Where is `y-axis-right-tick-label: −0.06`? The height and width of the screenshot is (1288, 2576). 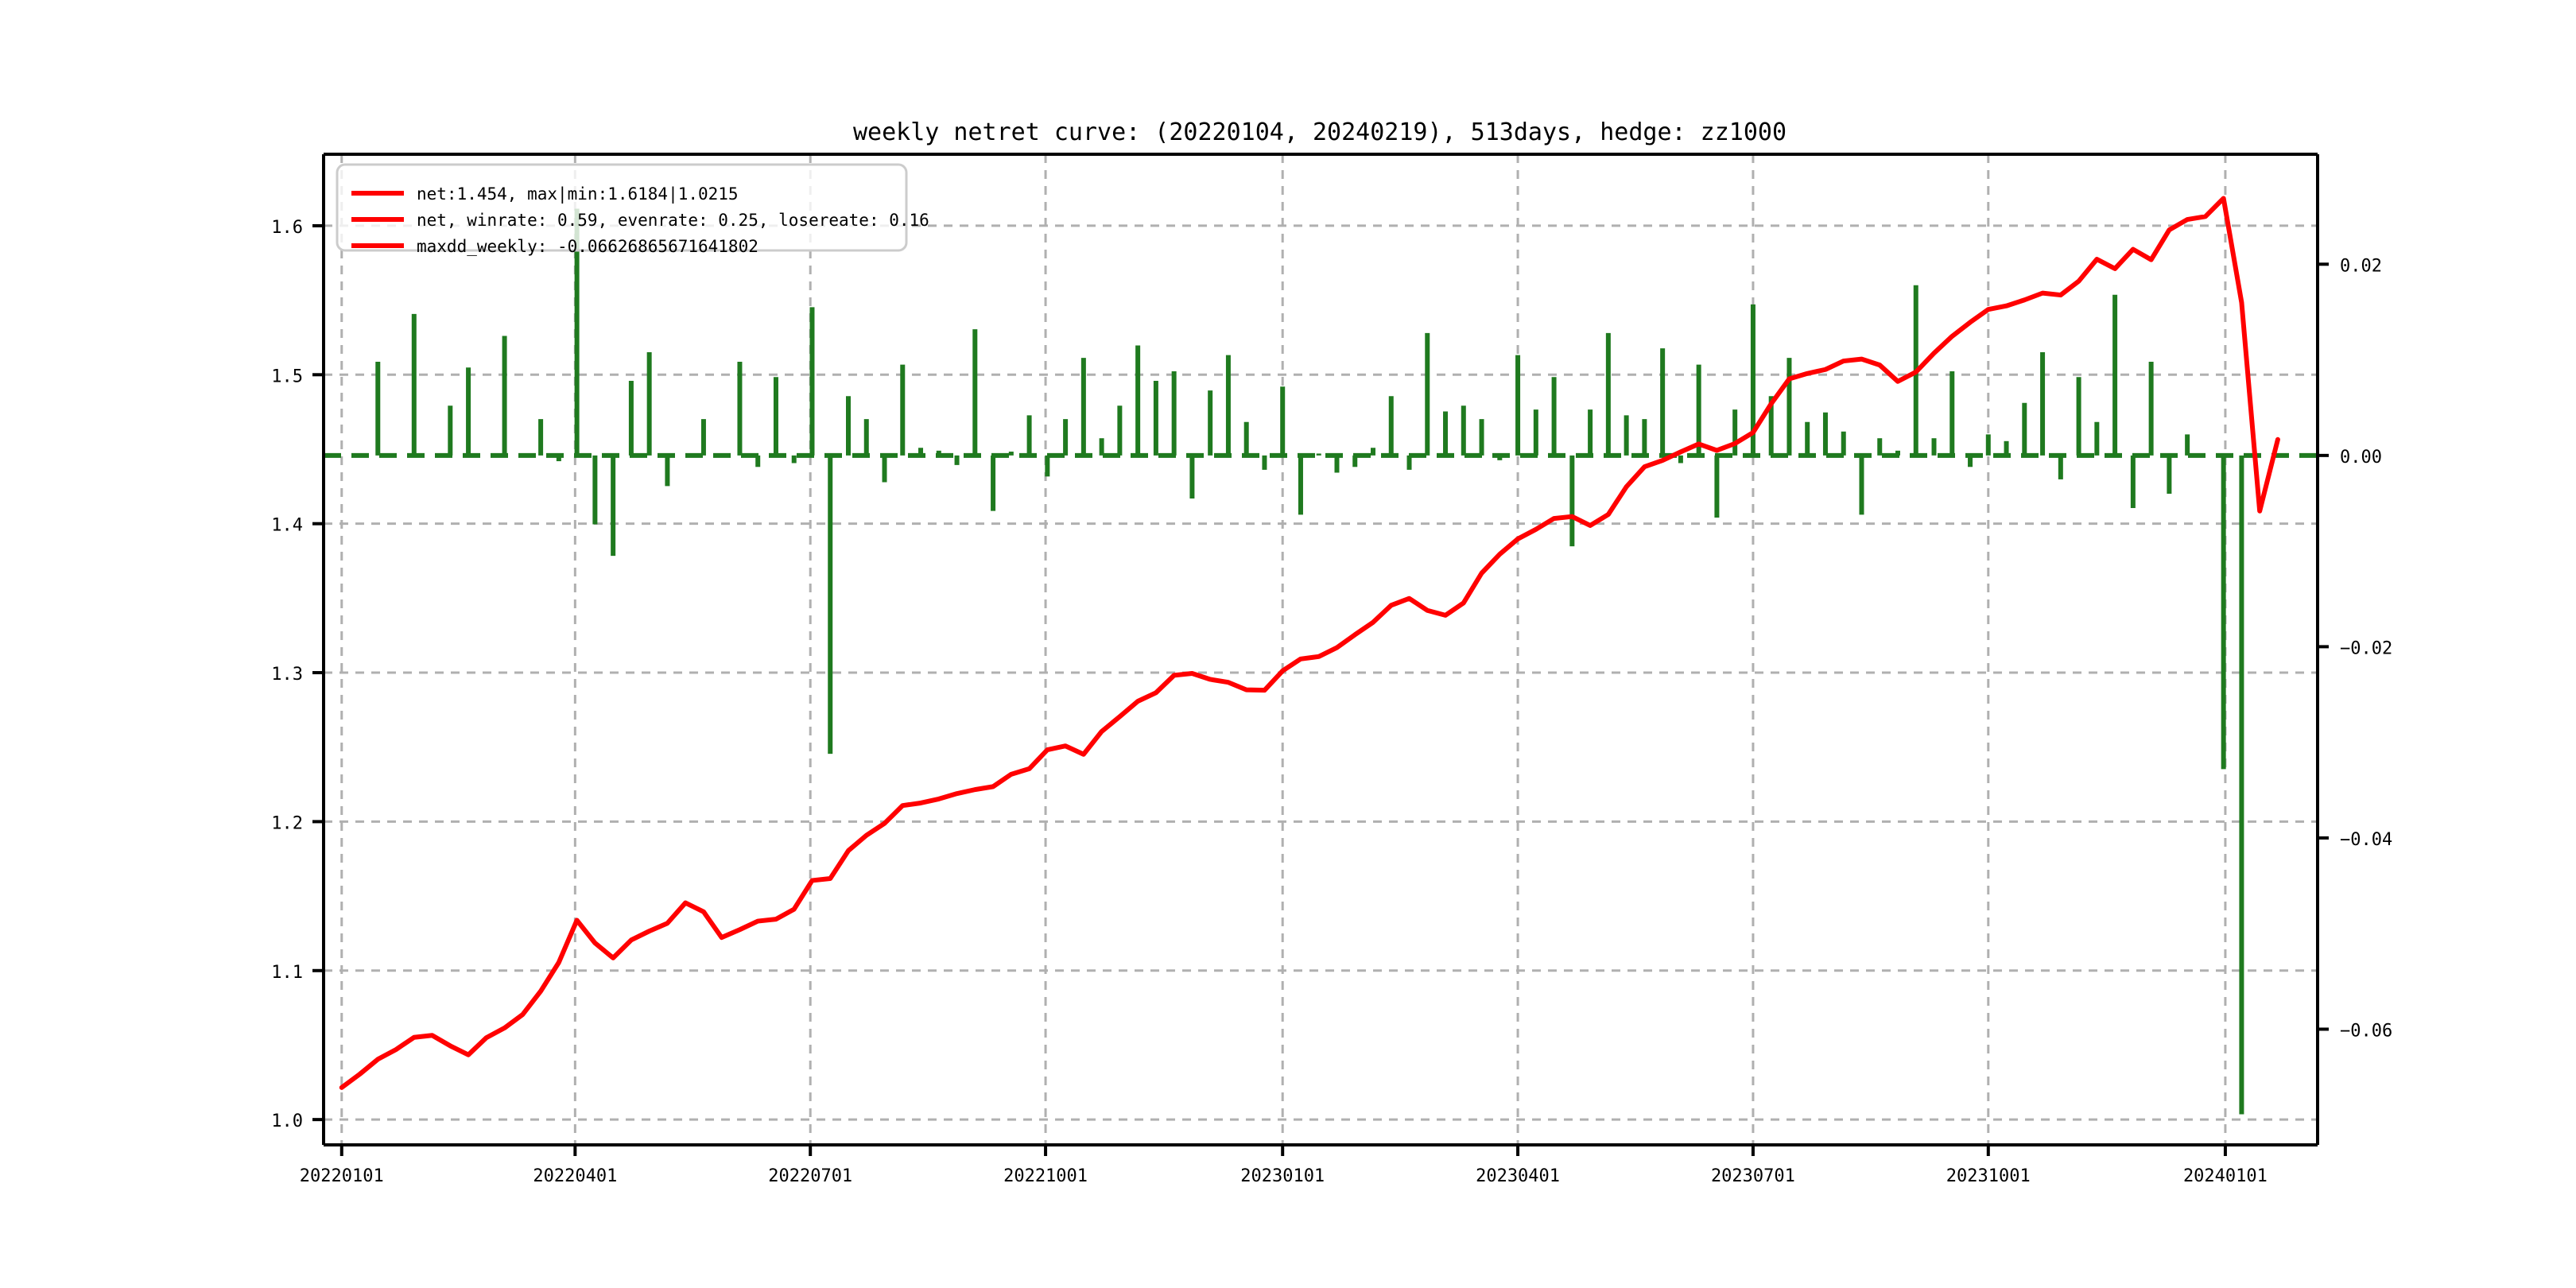 y-axis-right-tick-label: −0.06 is located at coordinates (2366, 1031).